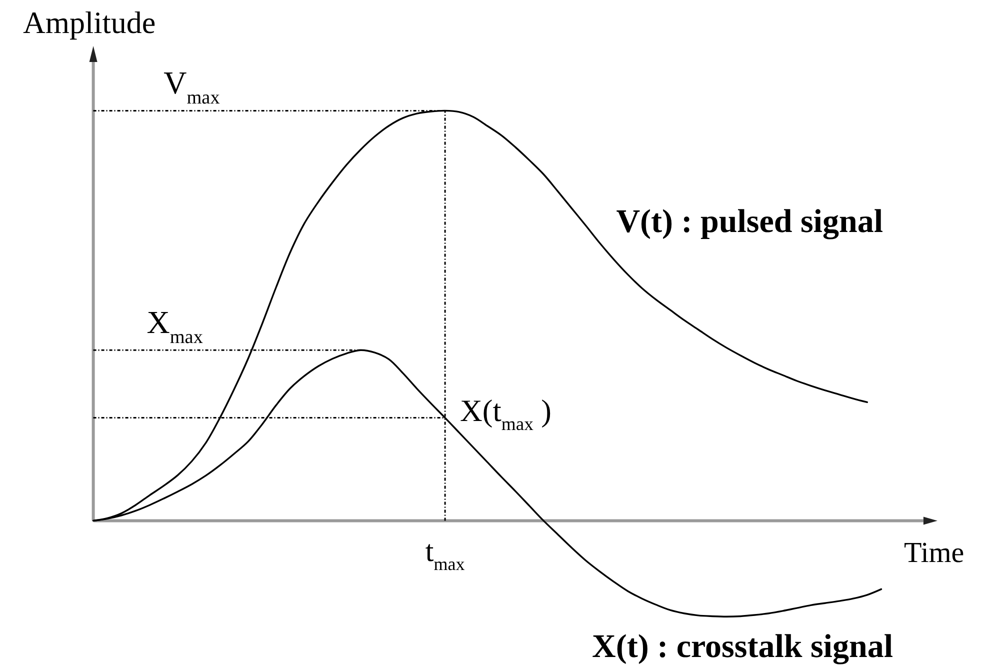  I want to click on x-axis-title: Time, so click(934, 553).